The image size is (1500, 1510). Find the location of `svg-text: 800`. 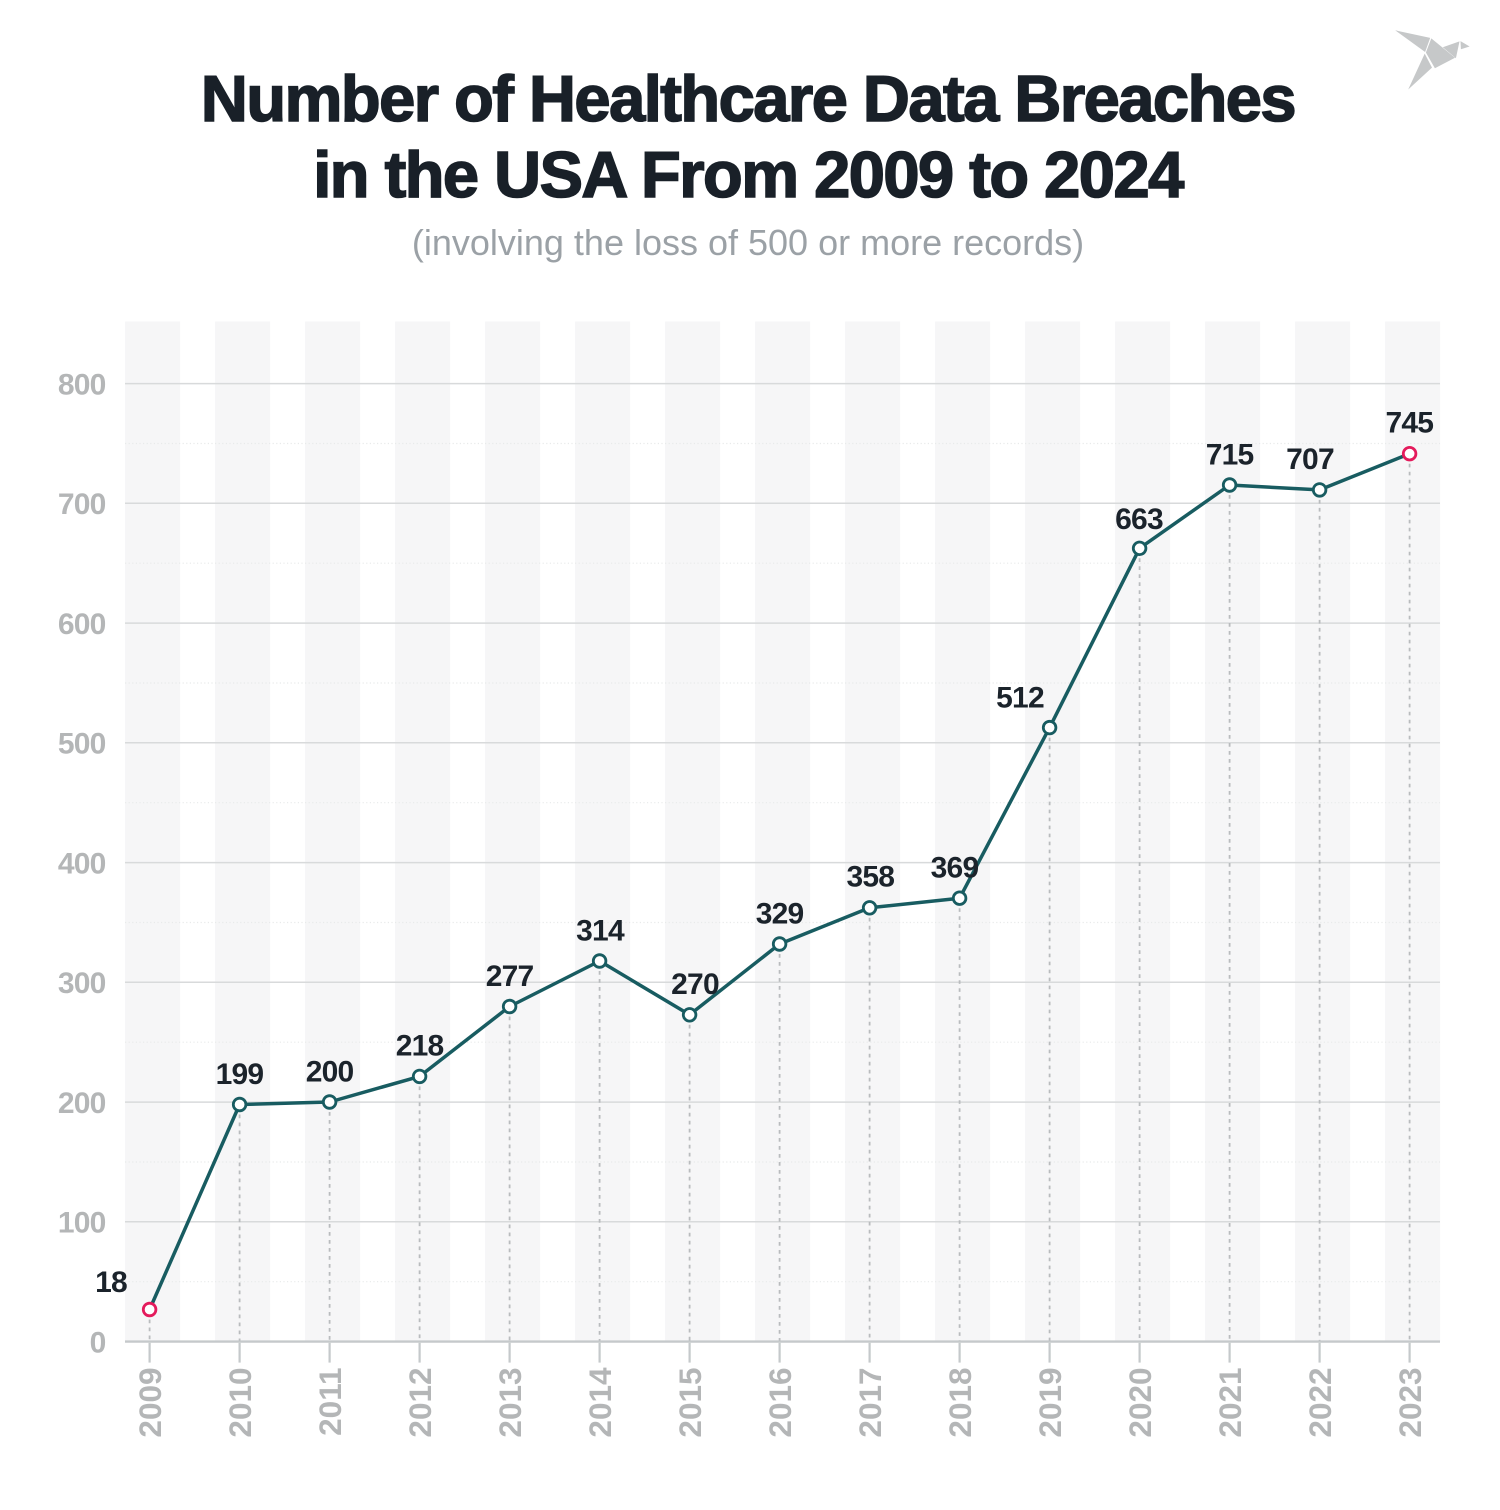

svg-text: 800 is located at coordinates (82, 384).